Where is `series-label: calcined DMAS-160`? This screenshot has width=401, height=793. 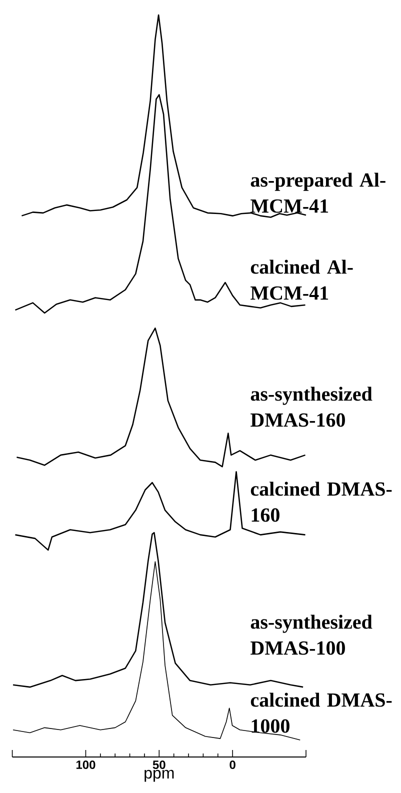 series-label: calcined DMAS-160 is located at coordinates (321, 502).